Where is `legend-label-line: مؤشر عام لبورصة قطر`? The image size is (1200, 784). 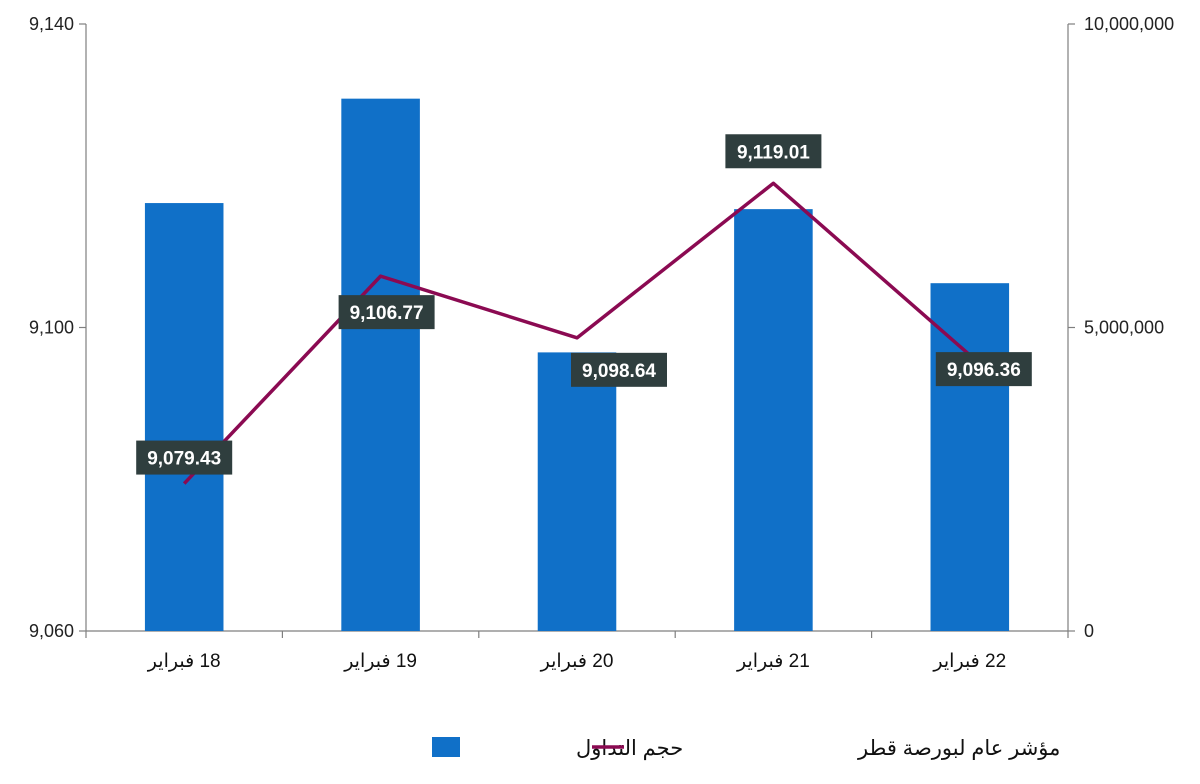
legend-label-line: مؤشر عام لبورصة قطر is located at coordinates (958, 748).